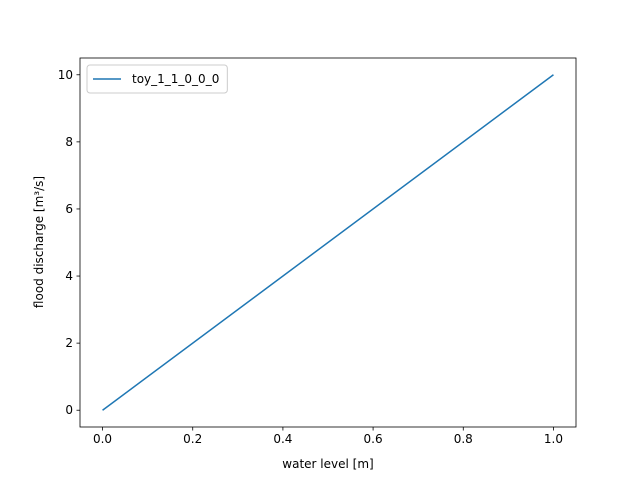 This screenshot has width=640, height=480. I want to click on y-tick-label: 6, so click(69, 209).